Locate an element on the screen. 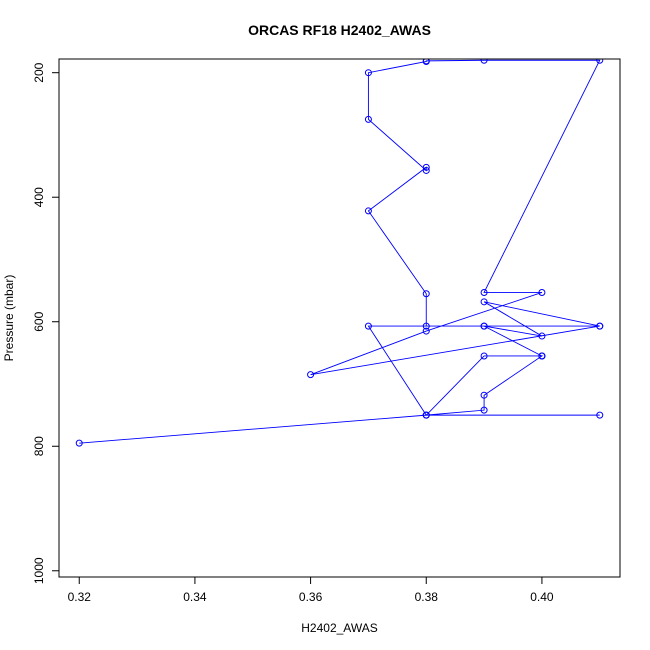 This screenshot has height=650, width=650. y-tick-label: 1000 is located at coordinates (39, 570).